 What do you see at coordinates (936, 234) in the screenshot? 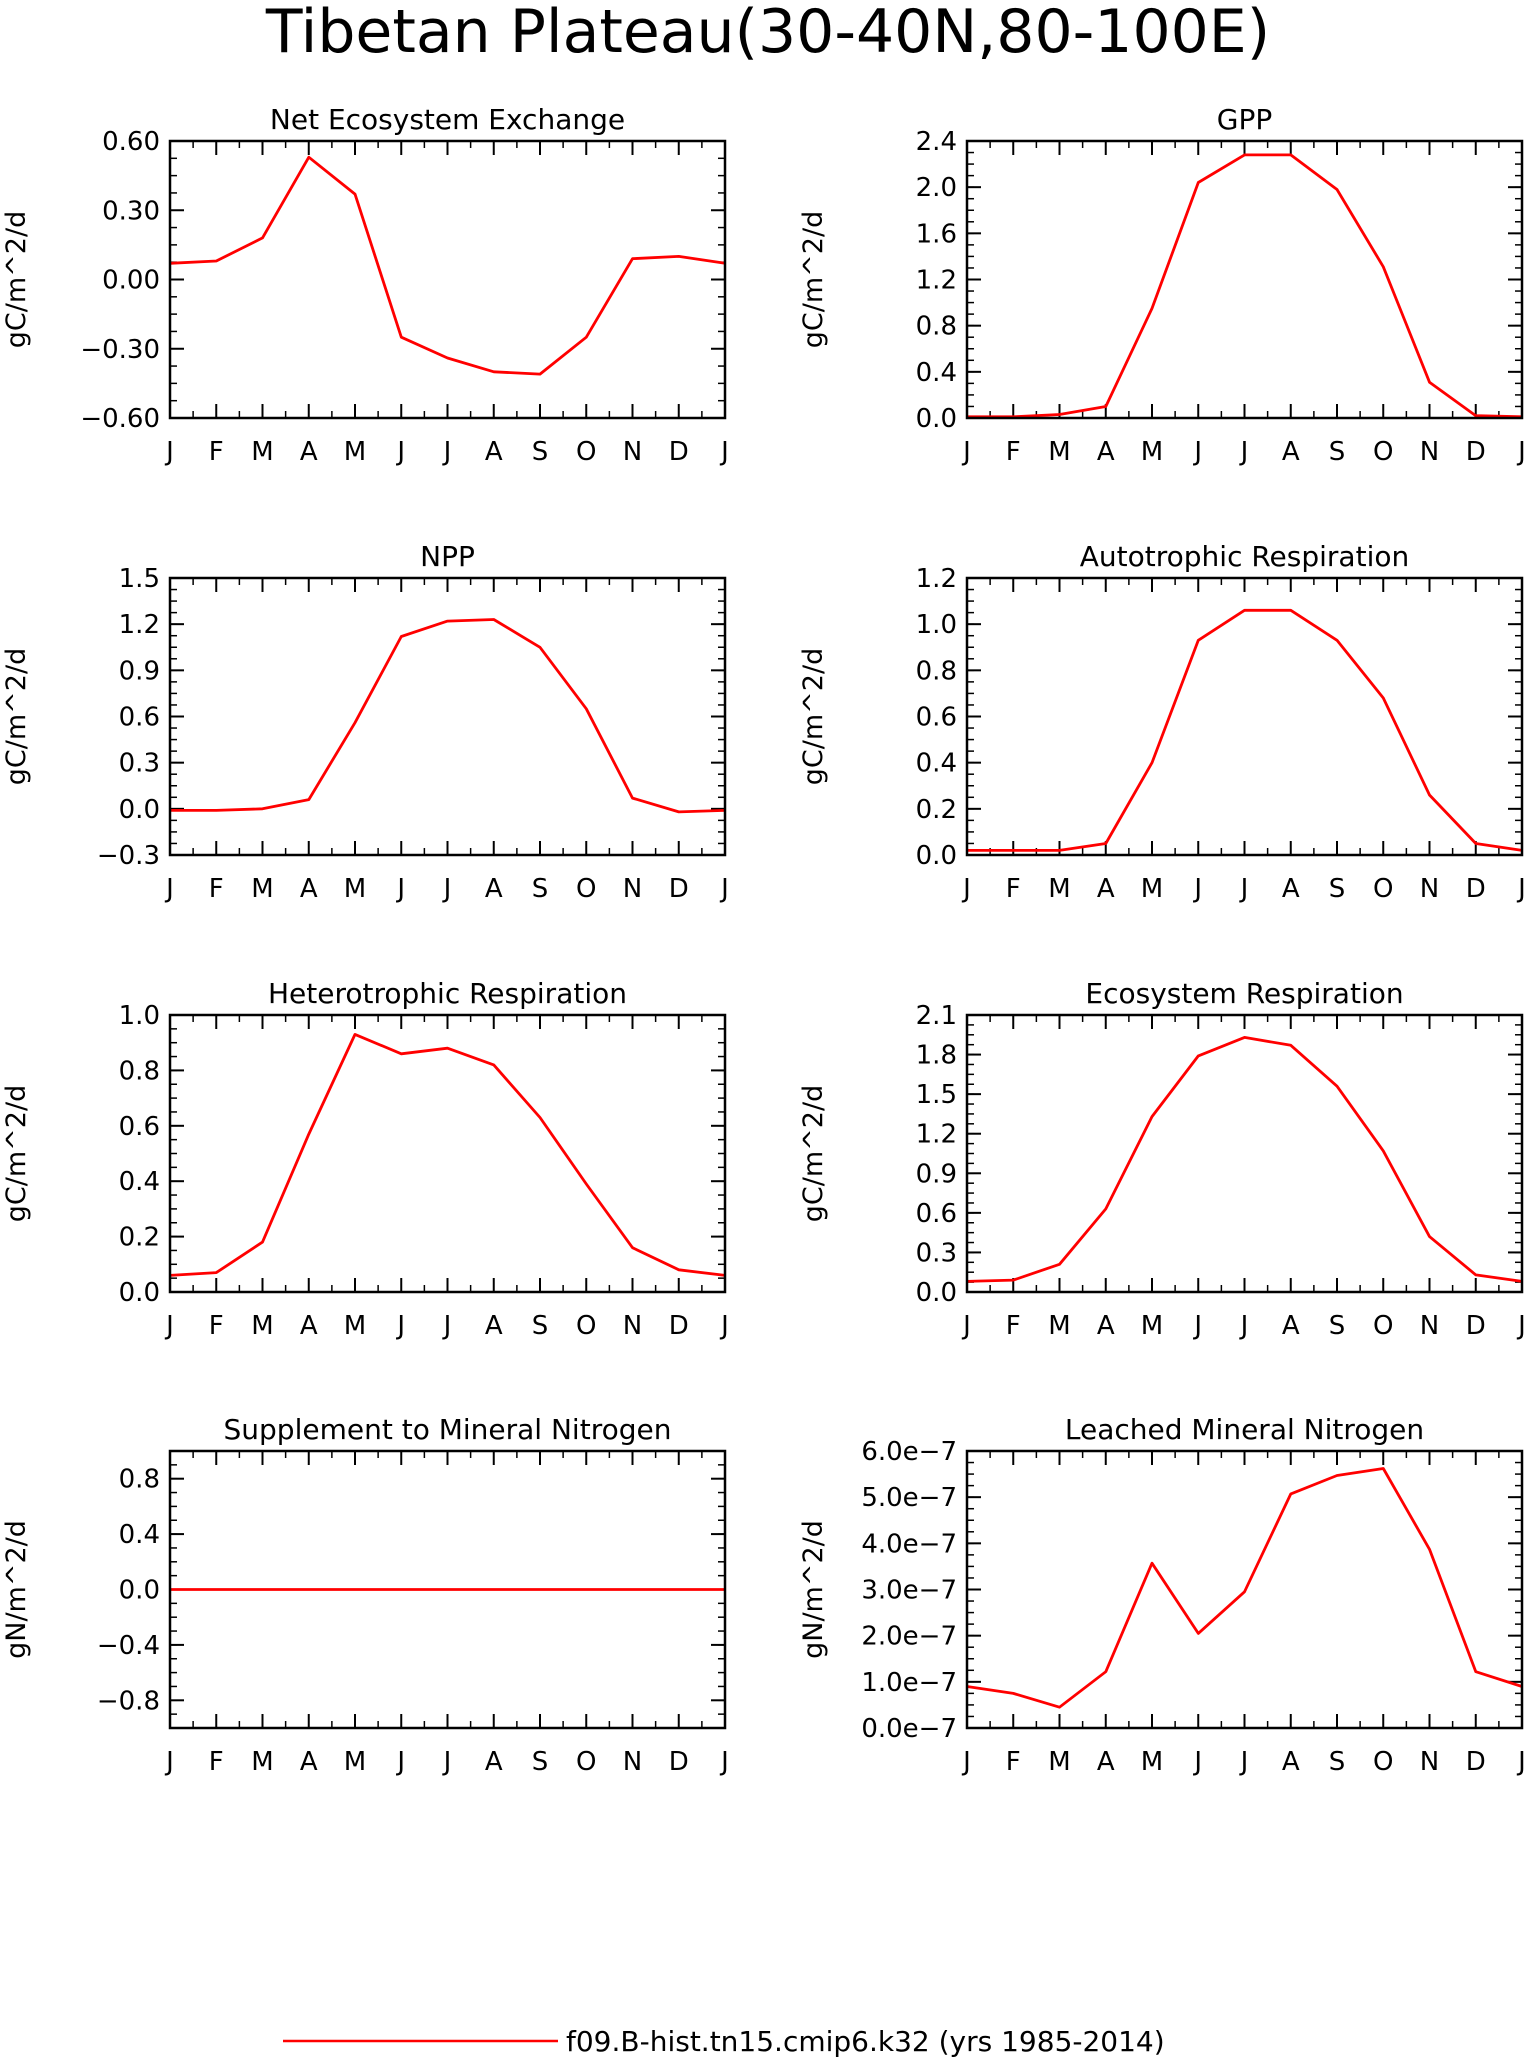
I see `y-tick-label: 1.6` at bounding box center [936, 234].